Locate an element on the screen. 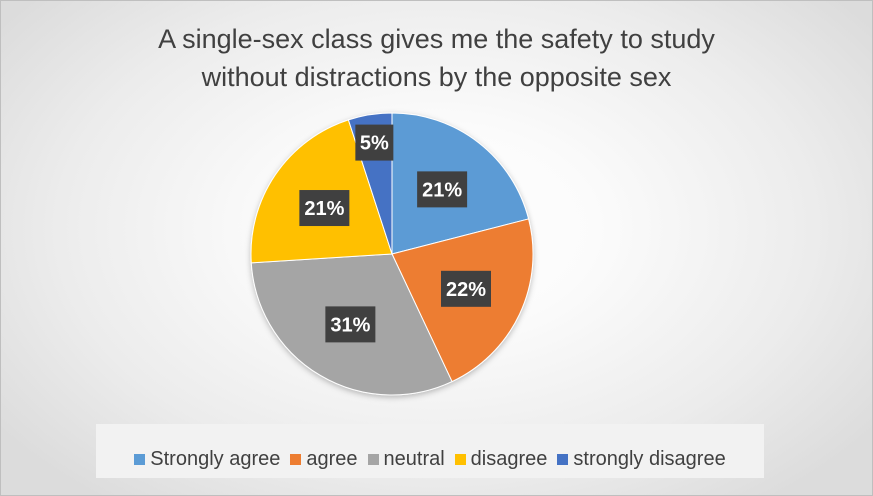 This screenshot has width=873, height=496. legend-item-strongly-disagree: strongly disagree is located at coordinates (641, 459).